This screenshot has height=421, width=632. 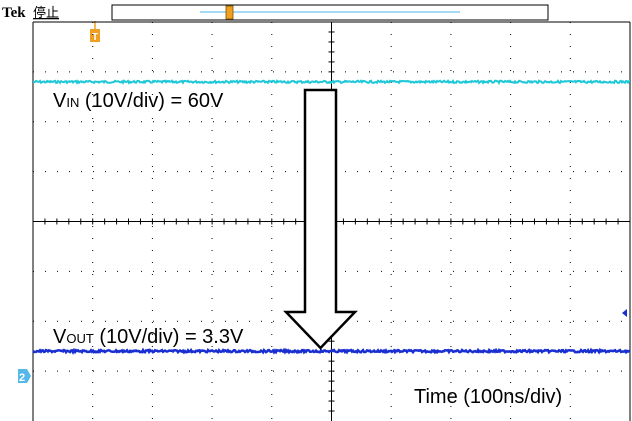 What do you see at coordinates (320, 219) in the screenshot?
I see `step-down-arrow` at bounding box center [320, 219].